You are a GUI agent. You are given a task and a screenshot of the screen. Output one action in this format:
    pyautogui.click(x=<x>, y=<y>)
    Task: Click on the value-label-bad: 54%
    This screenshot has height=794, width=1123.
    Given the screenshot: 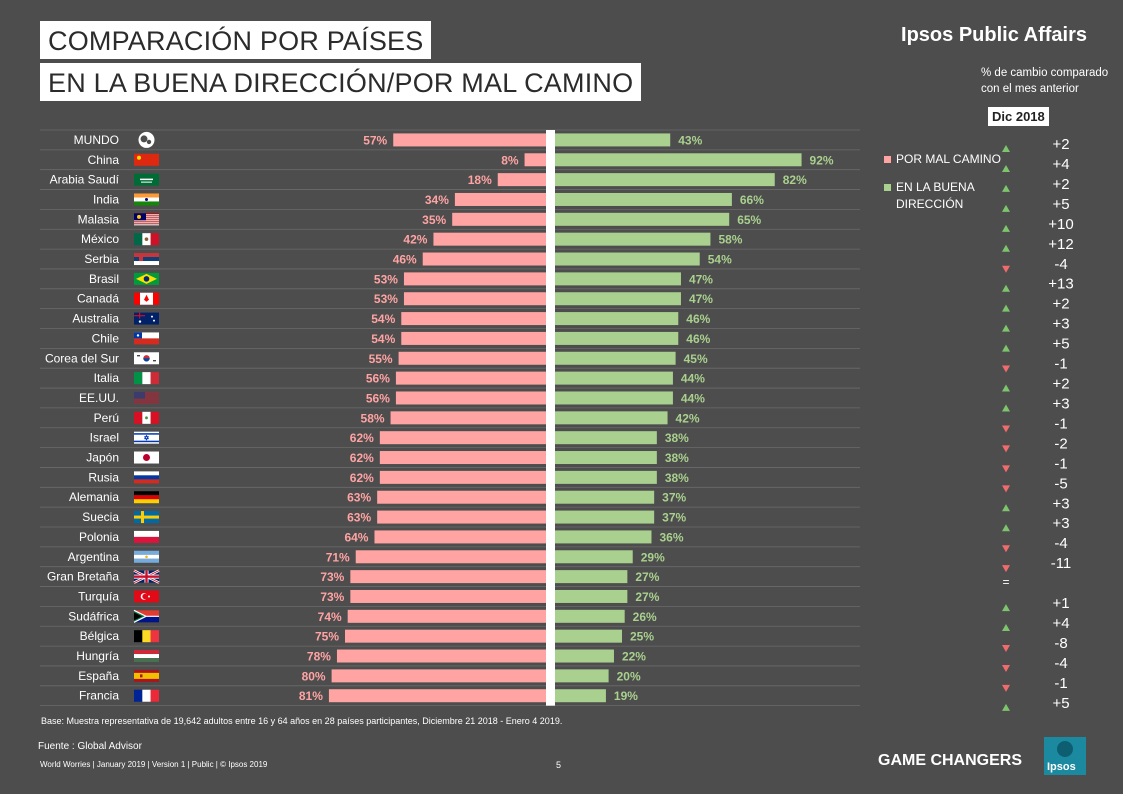 What is the action you would take?
    pyautogui.click(x=383, y=319)
    